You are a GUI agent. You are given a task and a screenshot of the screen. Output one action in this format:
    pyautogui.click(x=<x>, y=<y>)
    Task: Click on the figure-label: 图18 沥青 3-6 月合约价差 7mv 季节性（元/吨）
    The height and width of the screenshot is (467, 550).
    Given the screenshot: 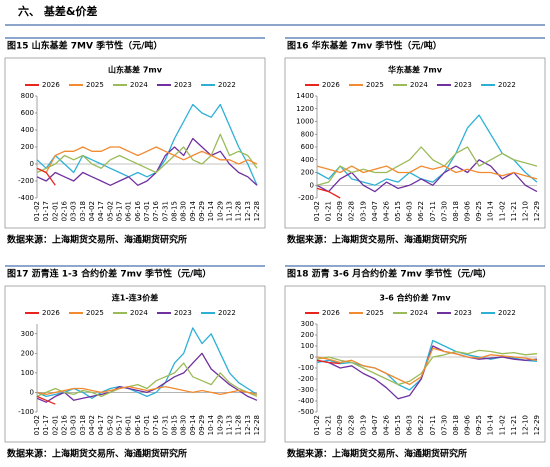 What is the action you would take?
    pyautogui.click(x=389, y=274)
    